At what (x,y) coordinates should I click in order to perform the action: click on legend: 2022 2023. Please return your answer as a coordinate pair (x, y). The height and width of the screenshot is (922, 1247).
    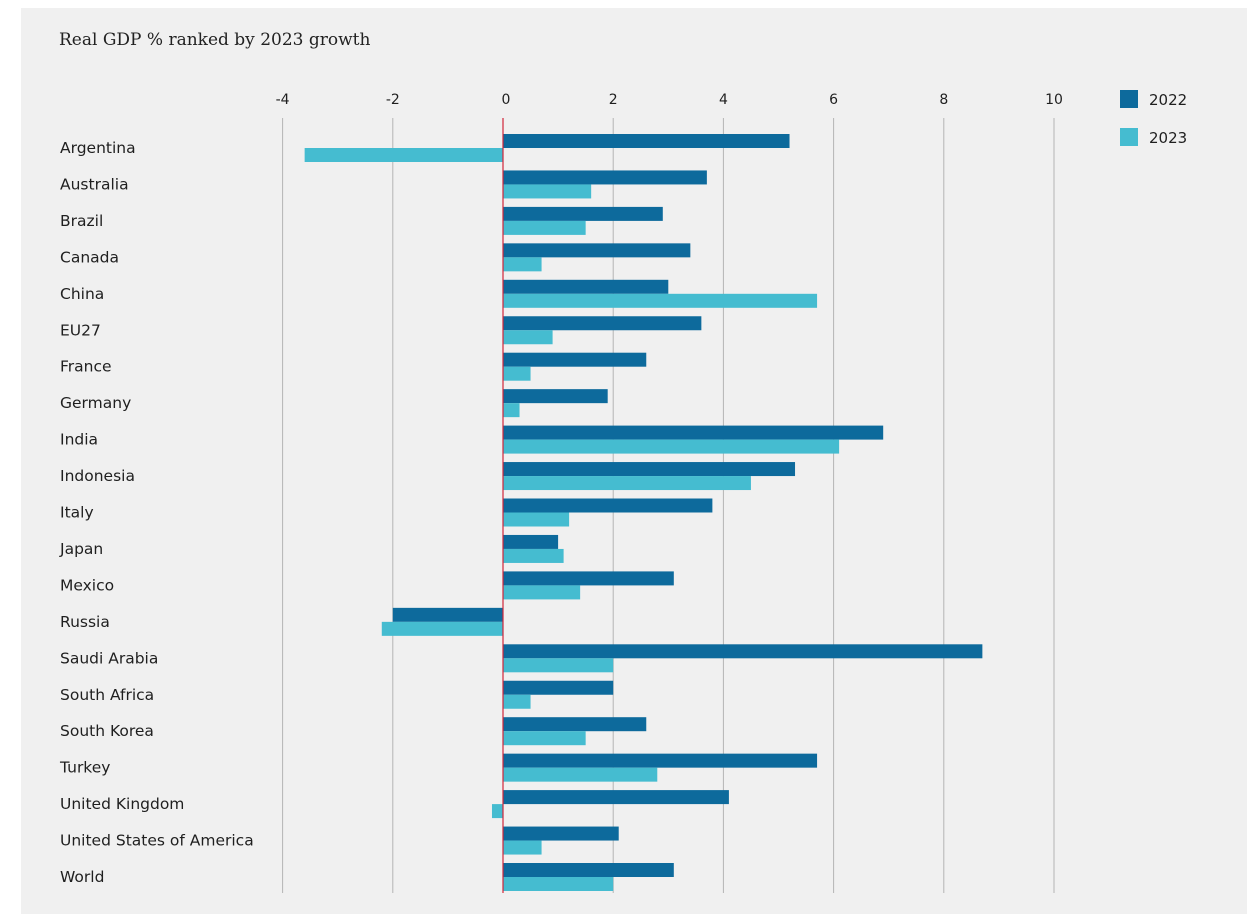
    Looking at the image, I should click on (1153, 118).